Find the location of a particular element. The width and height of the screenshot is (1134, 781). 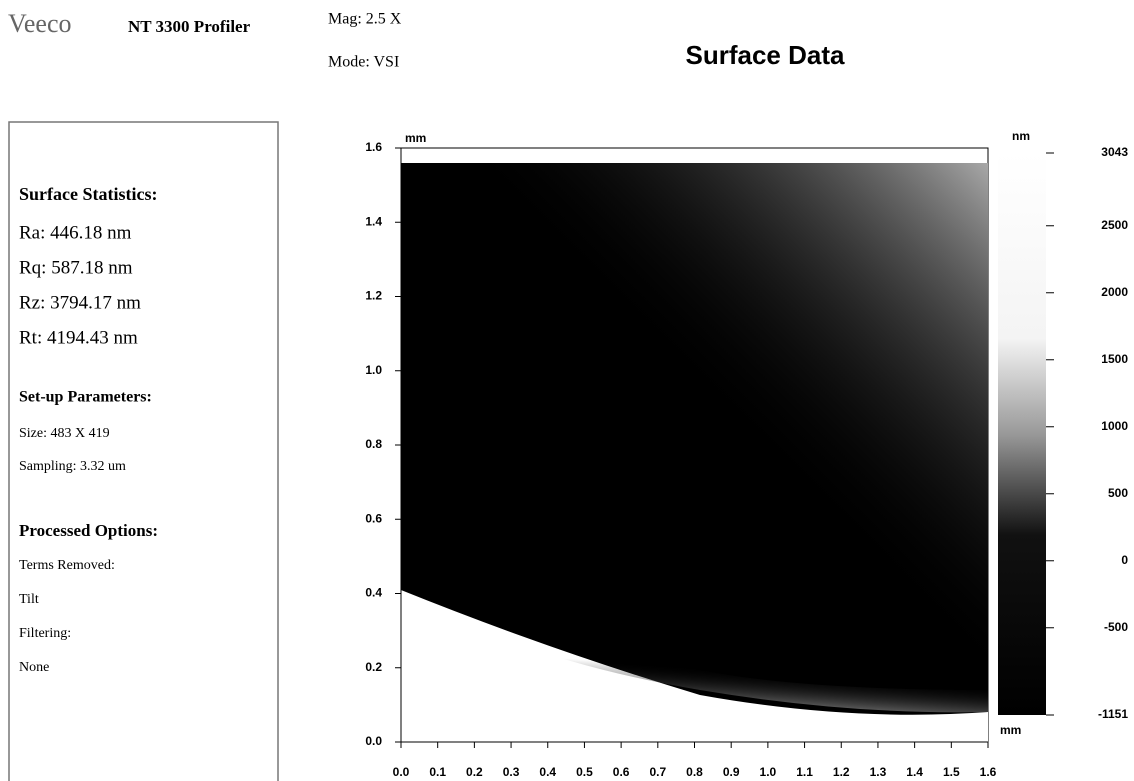

logo: Veeco is located at coordinates (40, 23).